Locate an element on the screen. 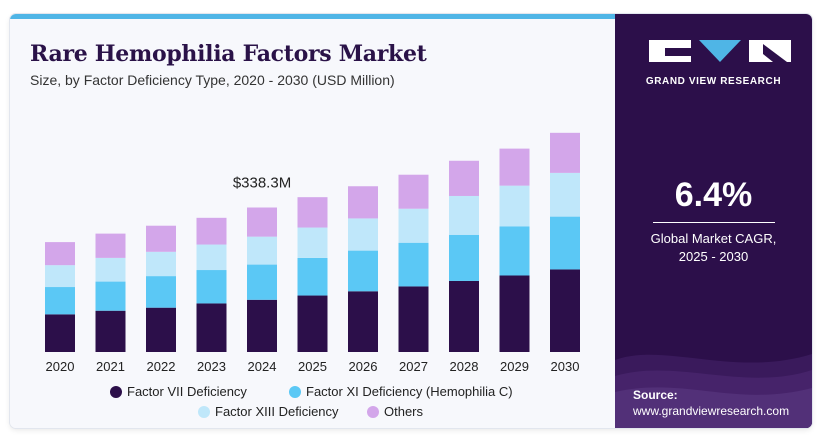  x-tick-label: 2021 is located at coordinates (110, 366).